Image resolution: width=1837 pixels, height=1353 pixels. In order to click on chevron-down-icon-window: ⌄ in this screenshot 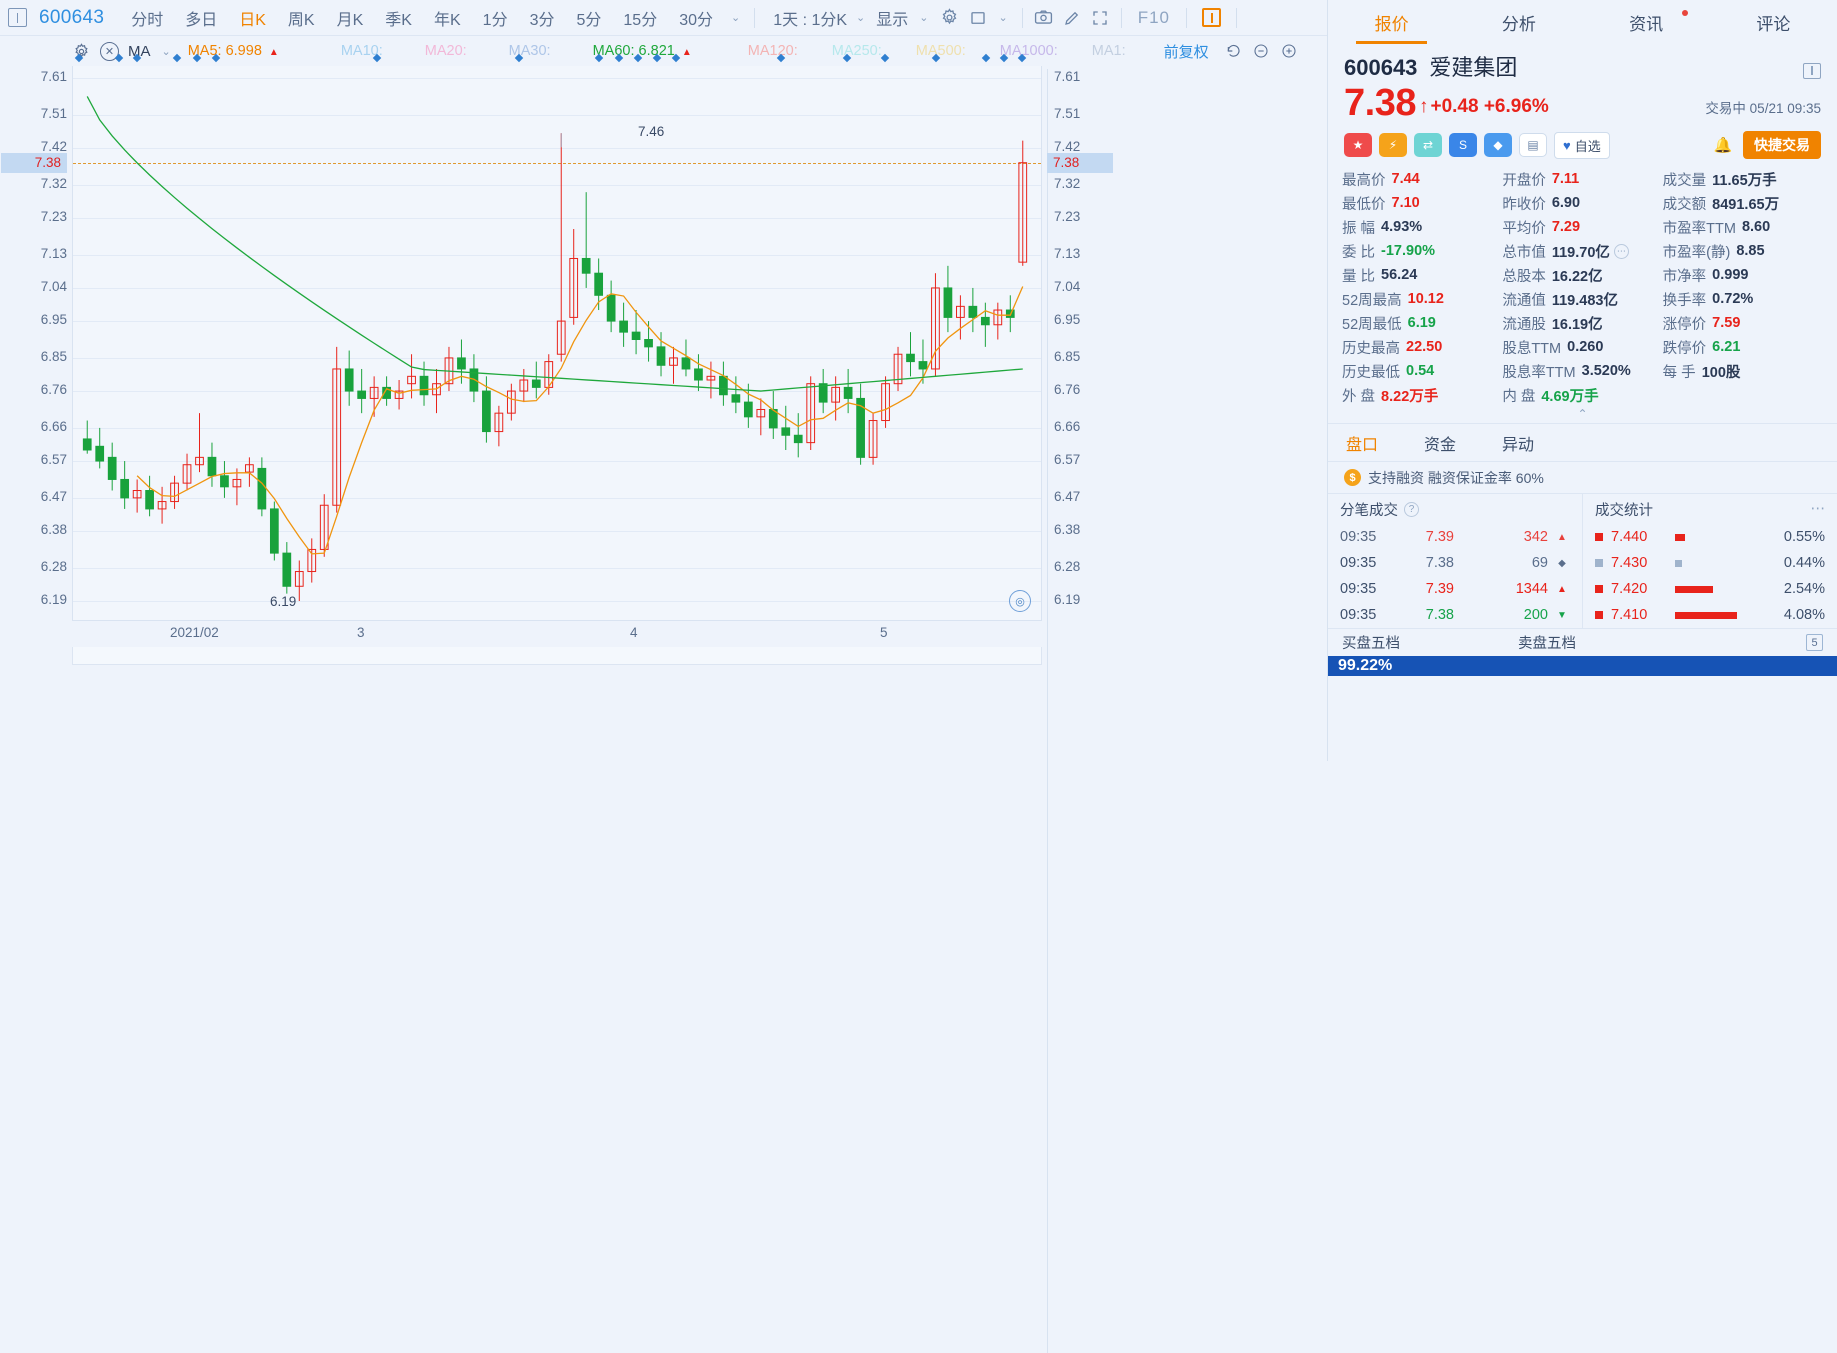, I will do `click(1003, 18)`.